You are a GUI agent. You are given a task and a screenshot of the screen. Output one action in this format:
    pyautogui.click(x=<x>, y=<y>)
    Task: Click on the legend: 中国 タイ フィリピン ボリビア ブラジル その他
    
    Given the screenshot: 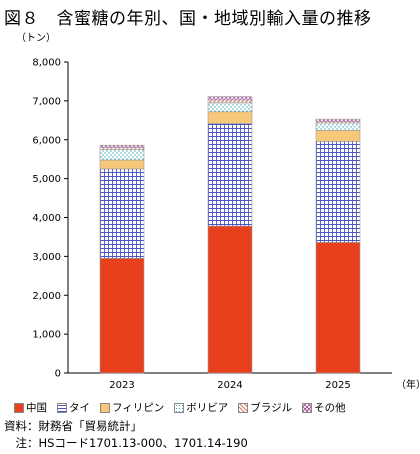 What is the action you would take?
    pyautogui.click(x=185, y=407)
    